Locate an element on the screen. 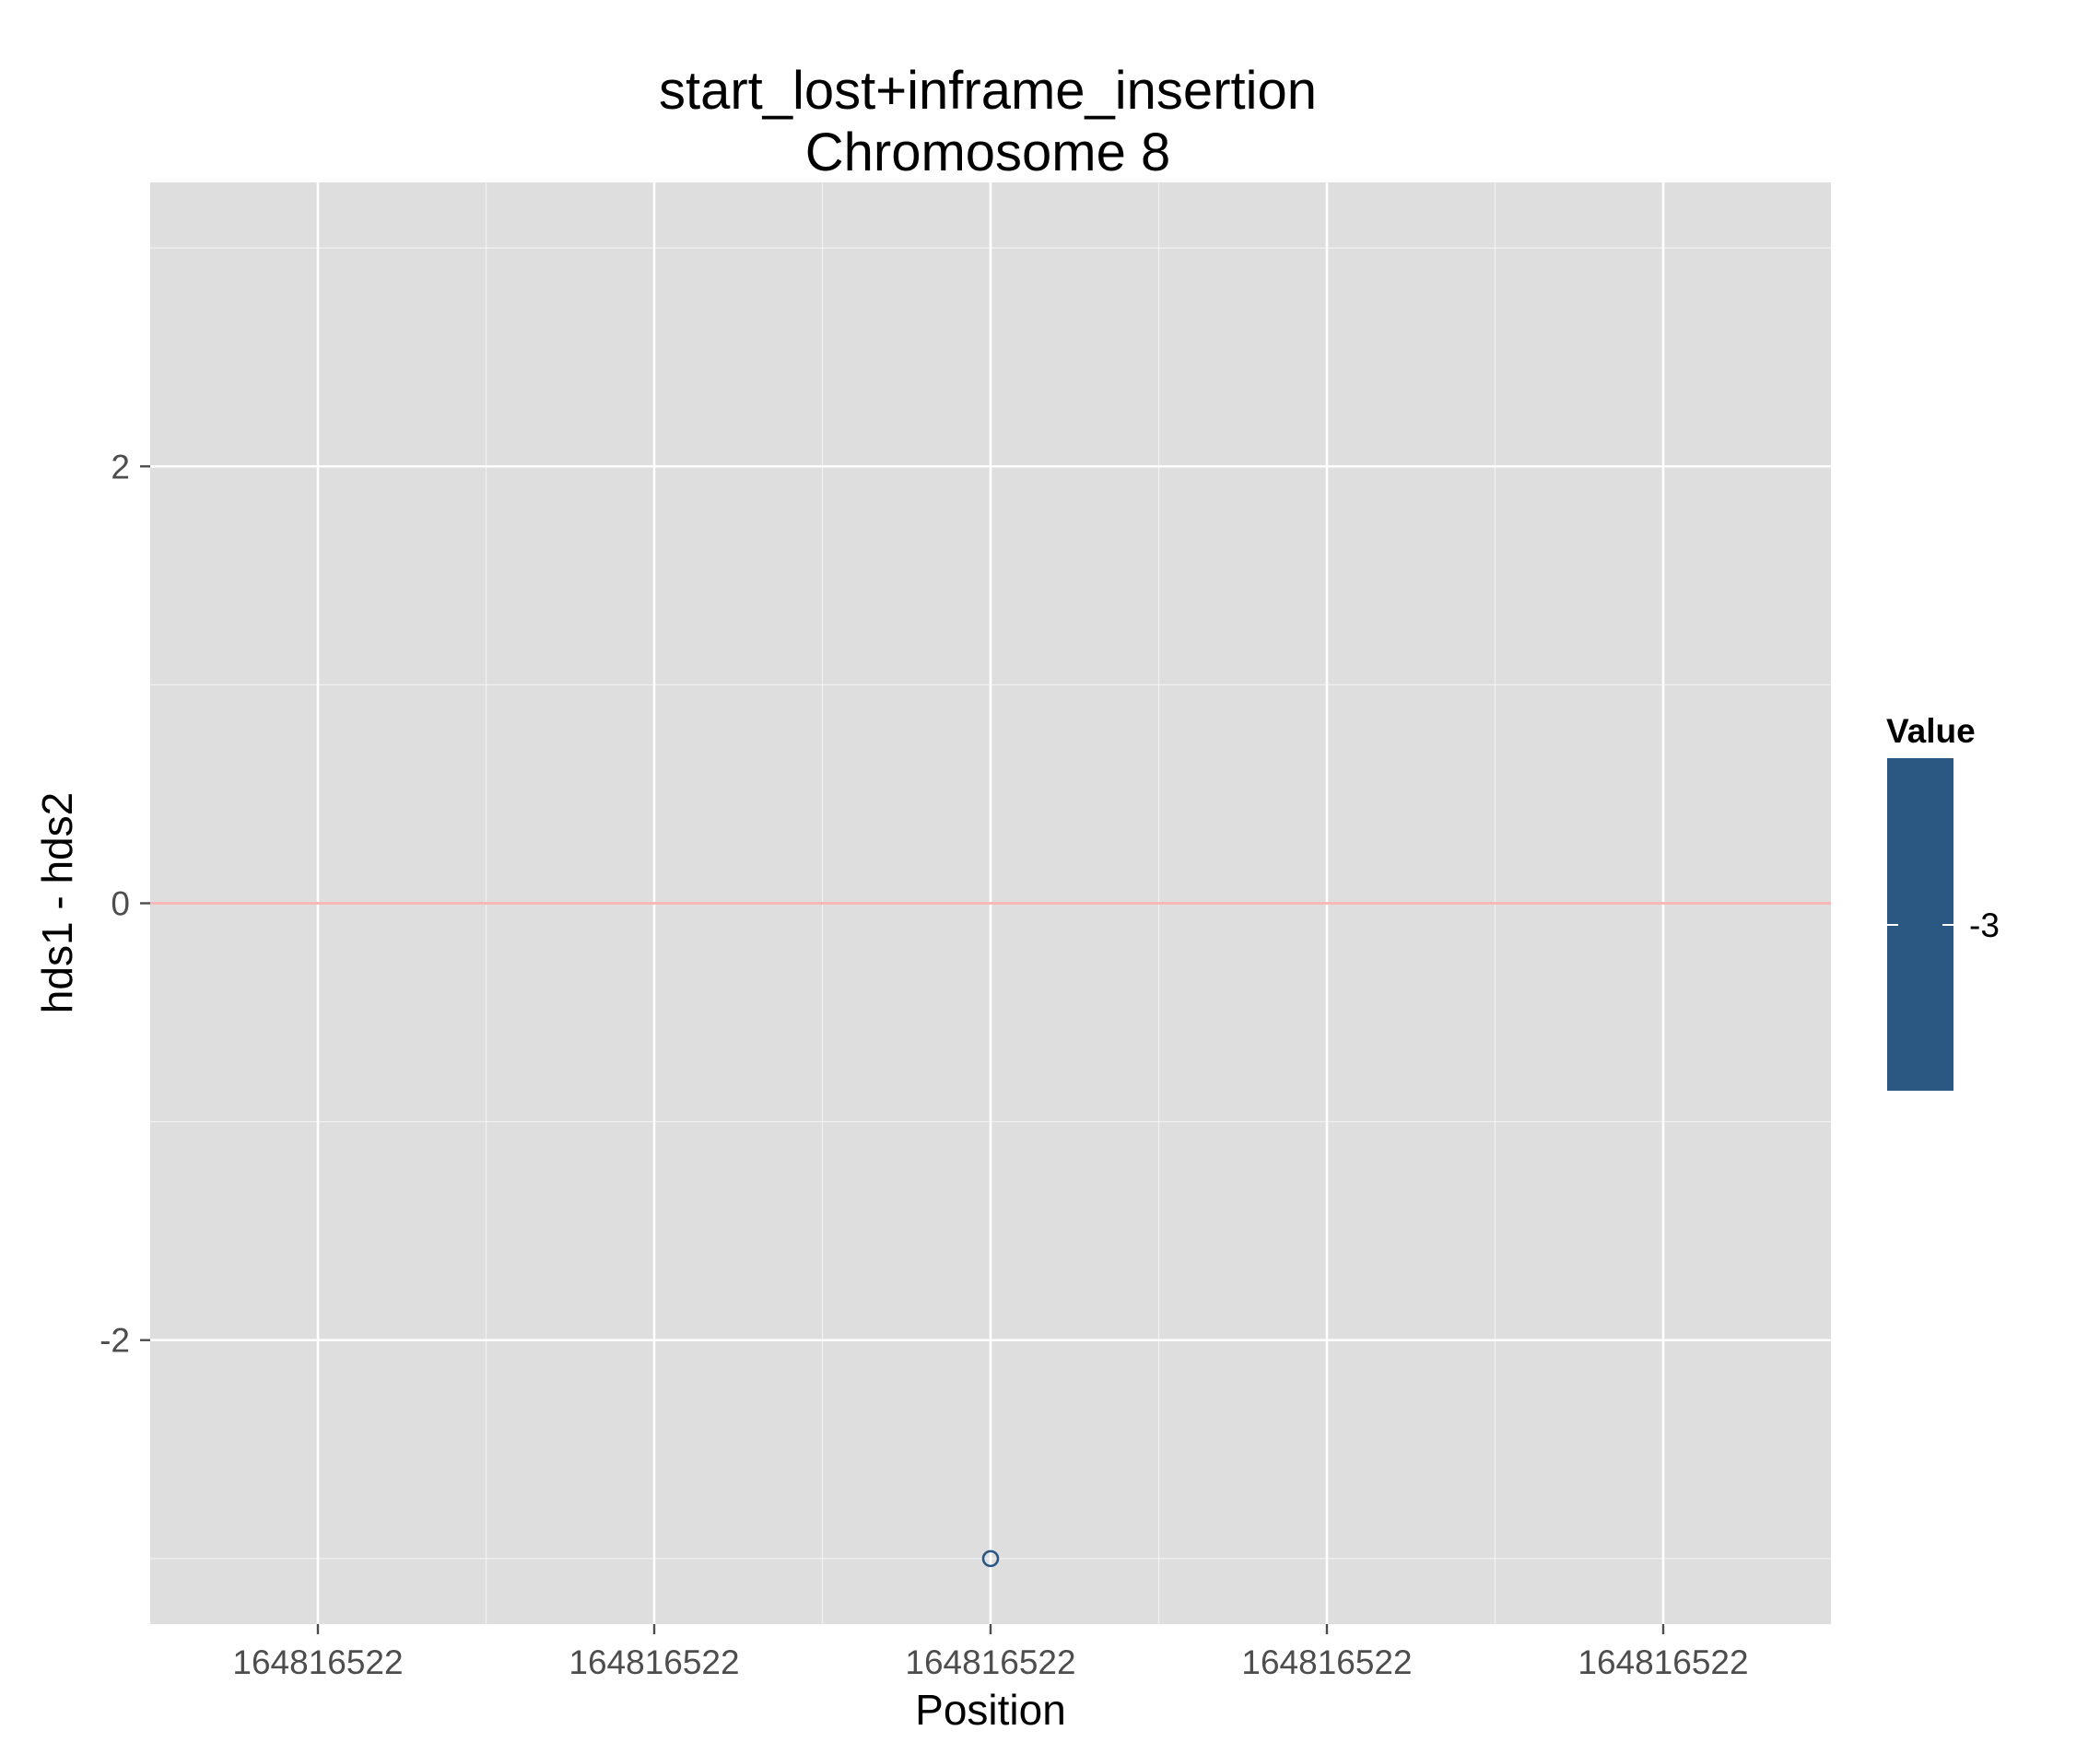 The image size is (2100, 1754). y-tick-label: -2 is located at coordinates (115, 1341).